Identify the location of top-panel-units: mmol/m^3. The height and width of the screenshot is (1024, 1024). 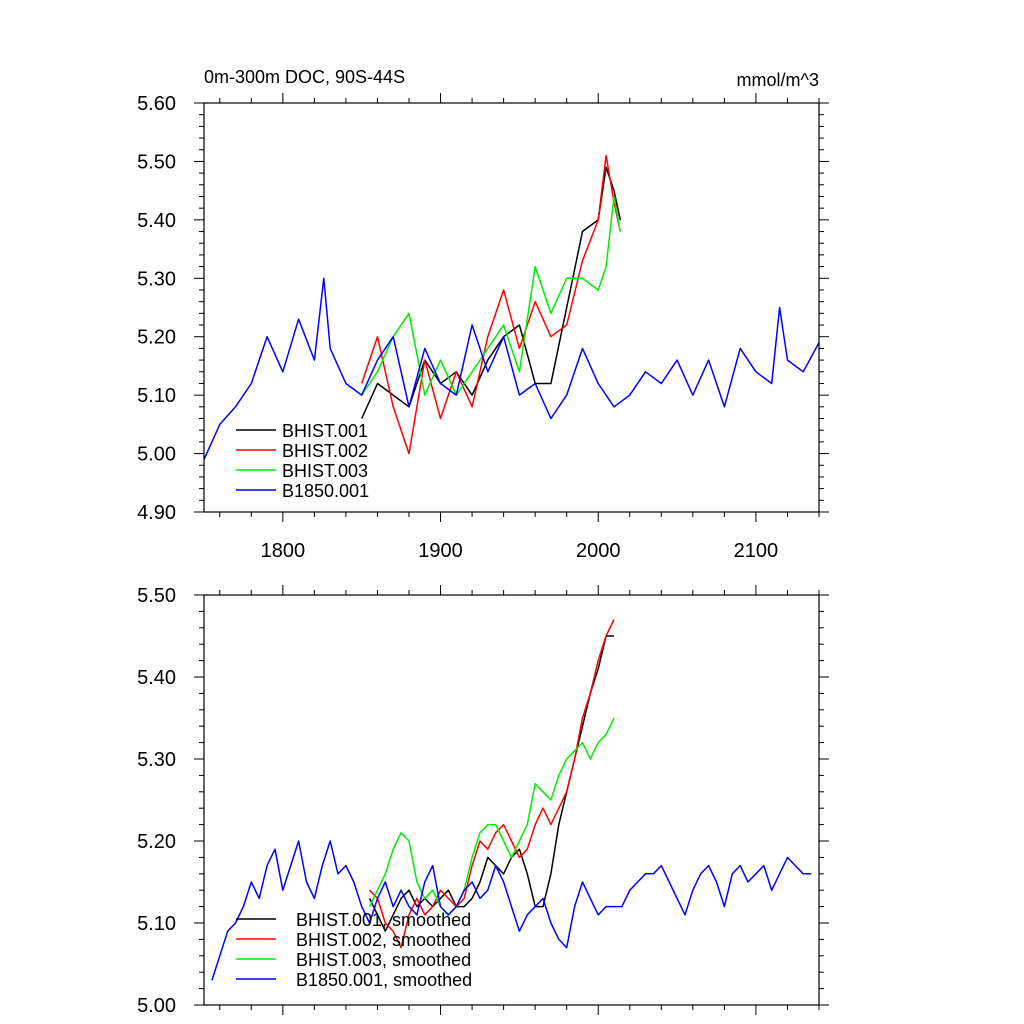
(778, 80).